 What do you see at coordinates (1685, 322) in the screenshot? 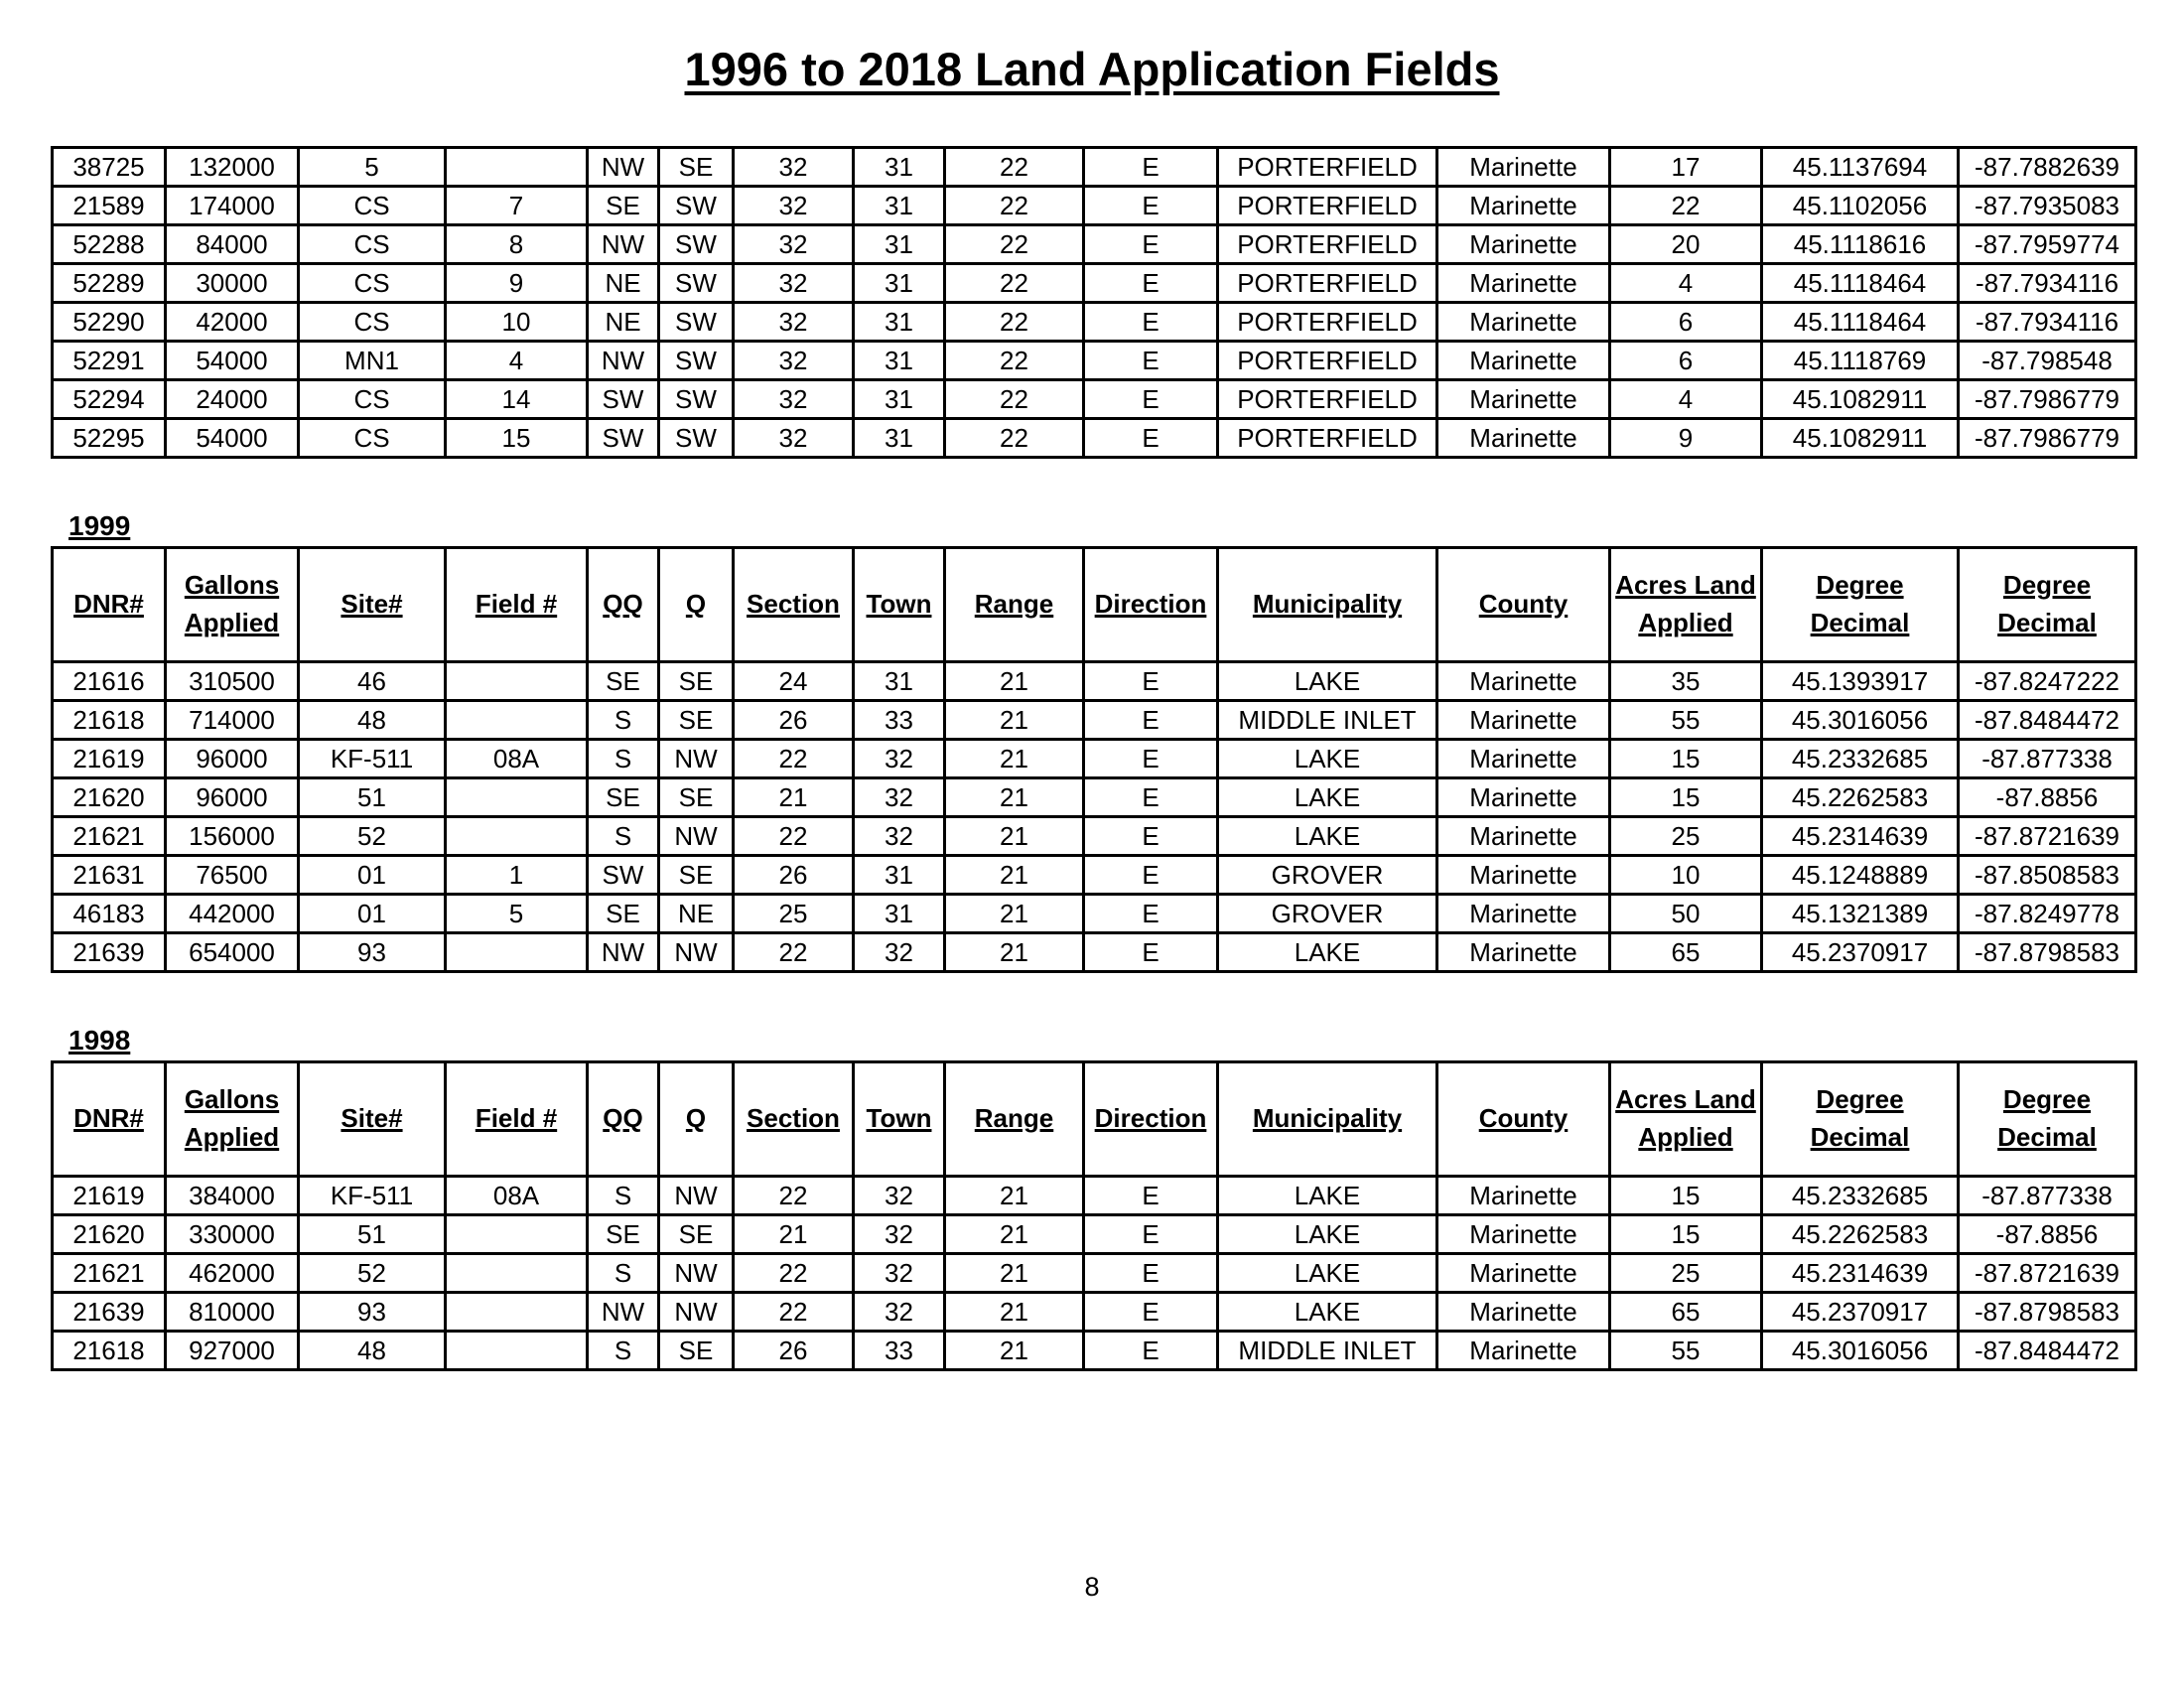
I see `table-cell: 6` at bounding box center [1685, 322].